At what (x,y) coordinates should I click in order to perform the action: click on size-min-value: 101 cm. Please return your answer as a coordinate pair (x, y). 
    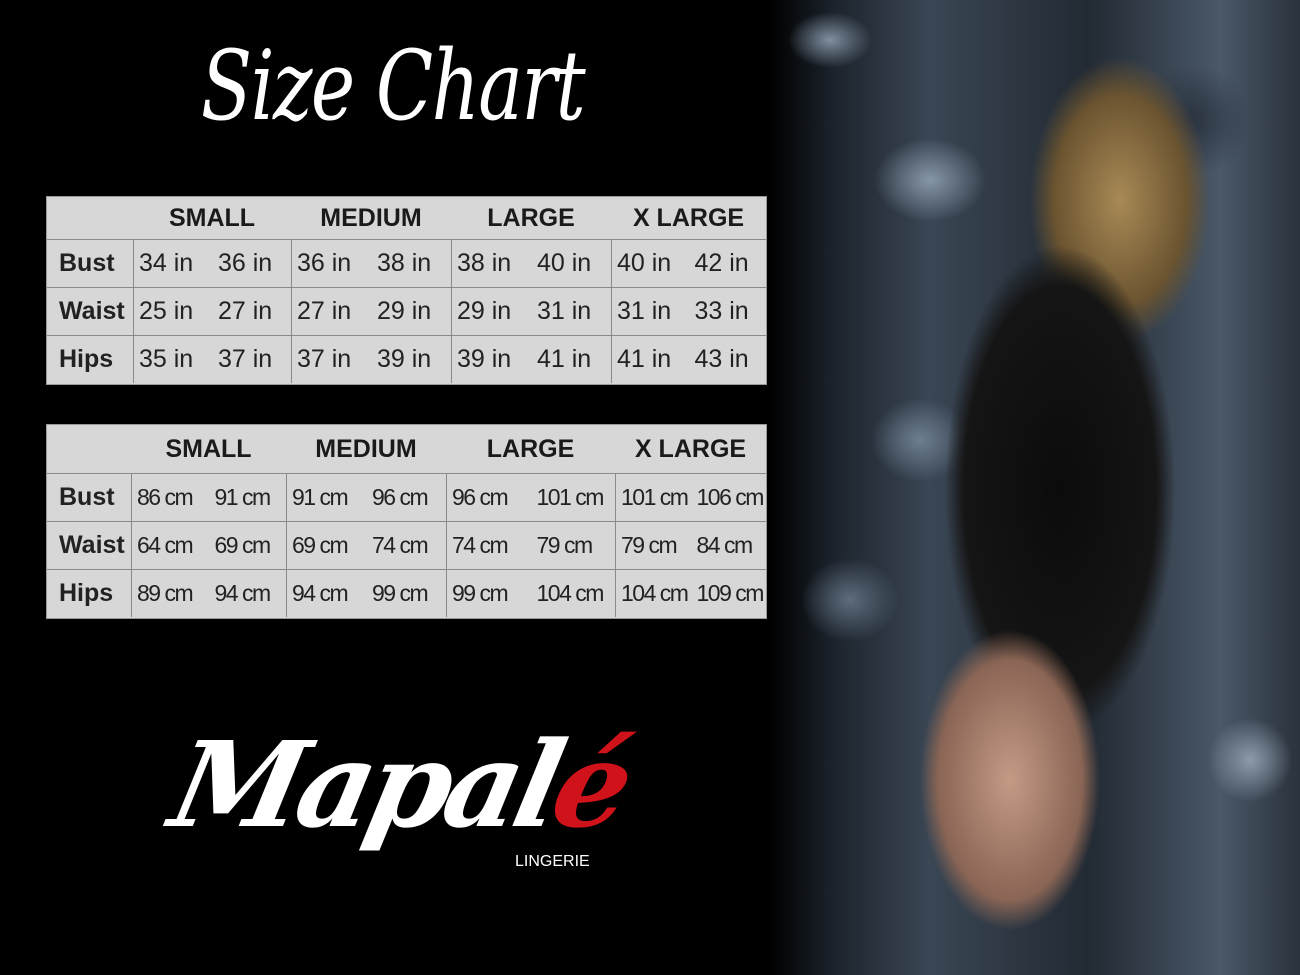
    Looking at the image, I should click on (655, 497).